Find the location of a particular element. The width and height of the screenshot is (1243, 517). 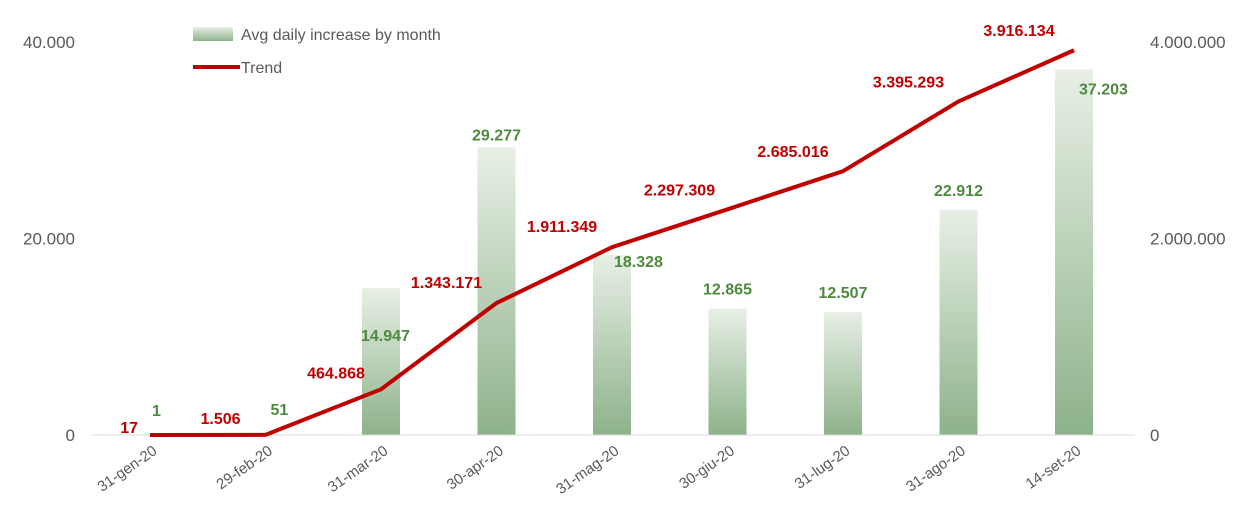

left-axis-tick: 20.000 is located at coordinates (49, 239).